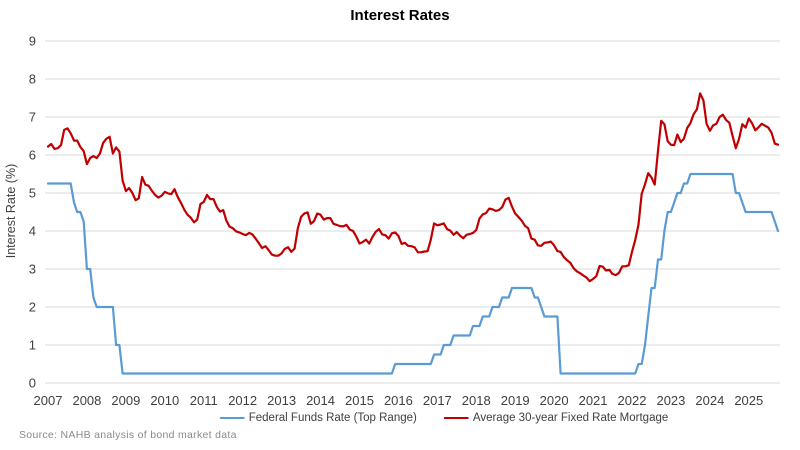  I want to click on y-tick-label-4: 4, so click(32, 231).